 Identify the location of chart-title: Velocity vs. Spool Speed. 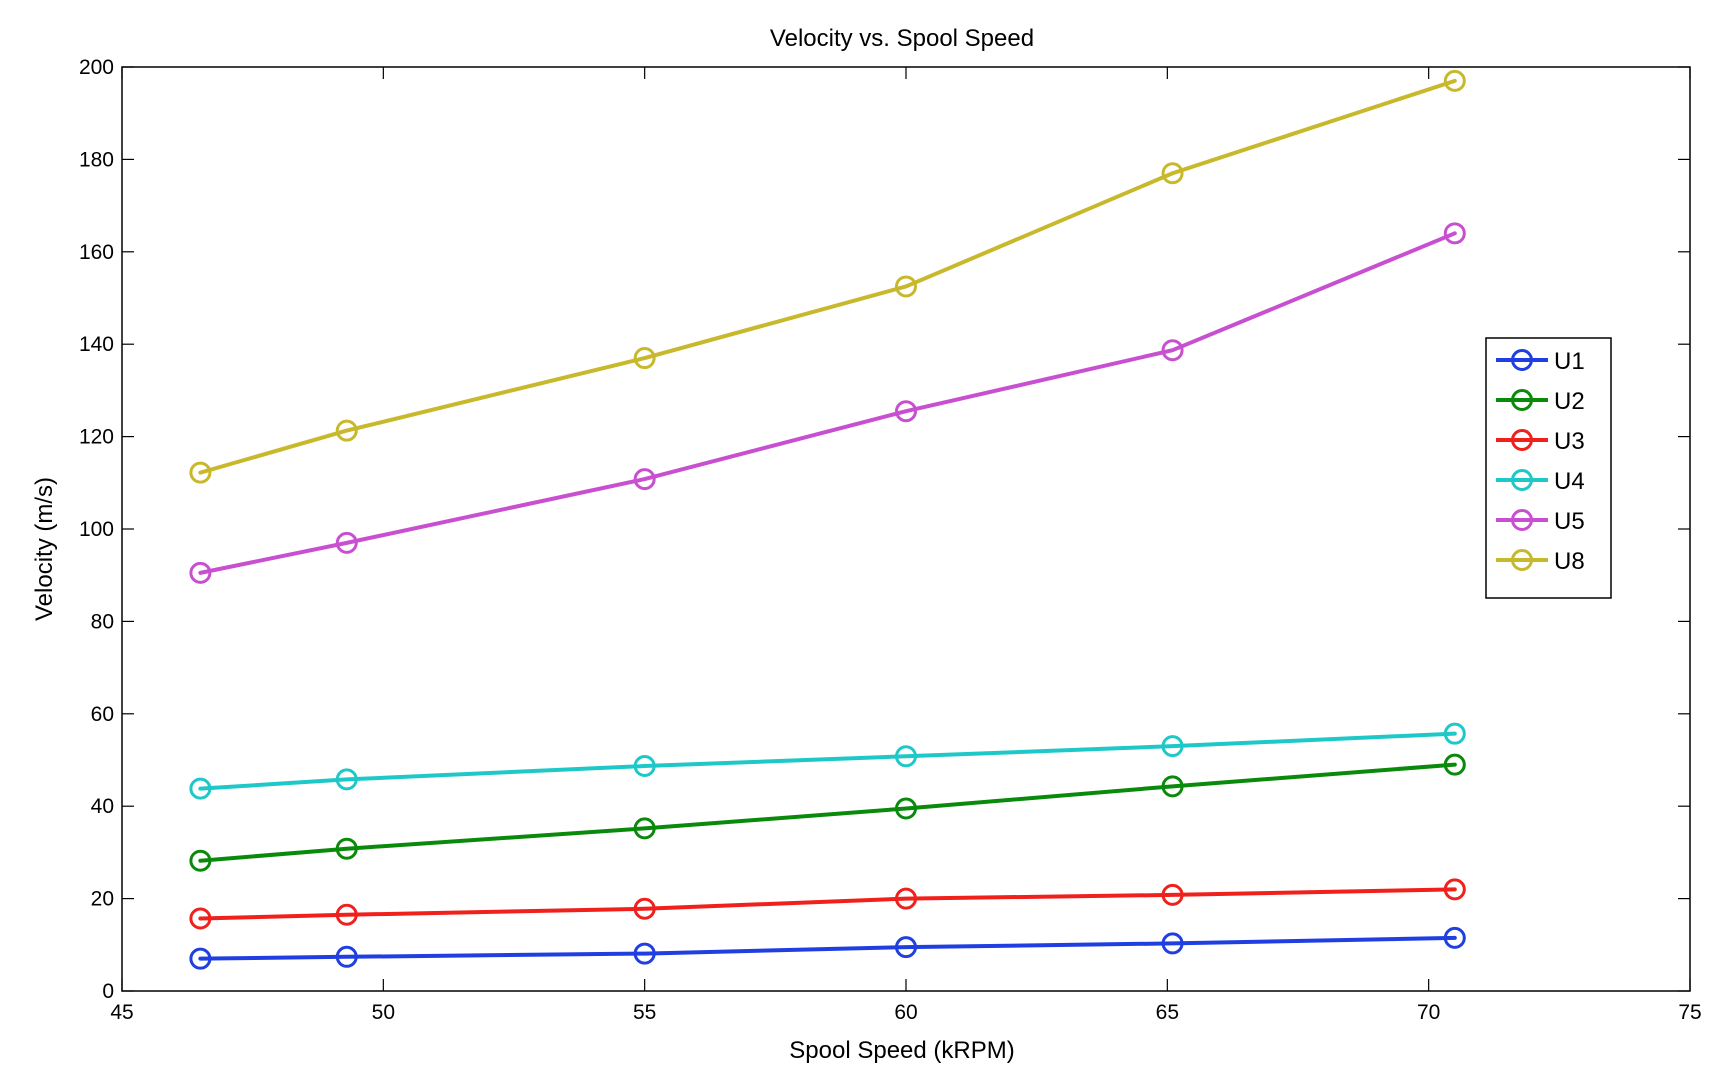
(902, 38).